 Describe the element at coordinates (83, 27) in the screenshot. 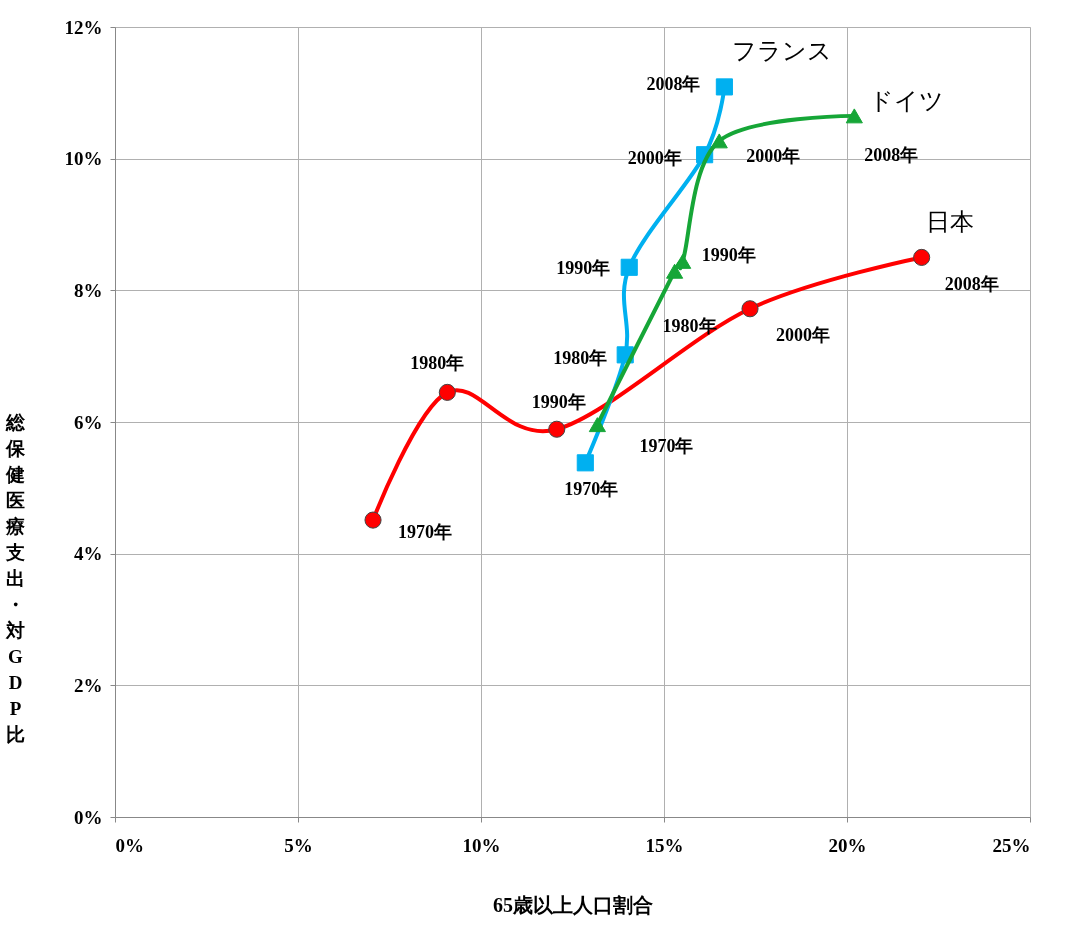

I see `y-tick-label: 12%` at that location.